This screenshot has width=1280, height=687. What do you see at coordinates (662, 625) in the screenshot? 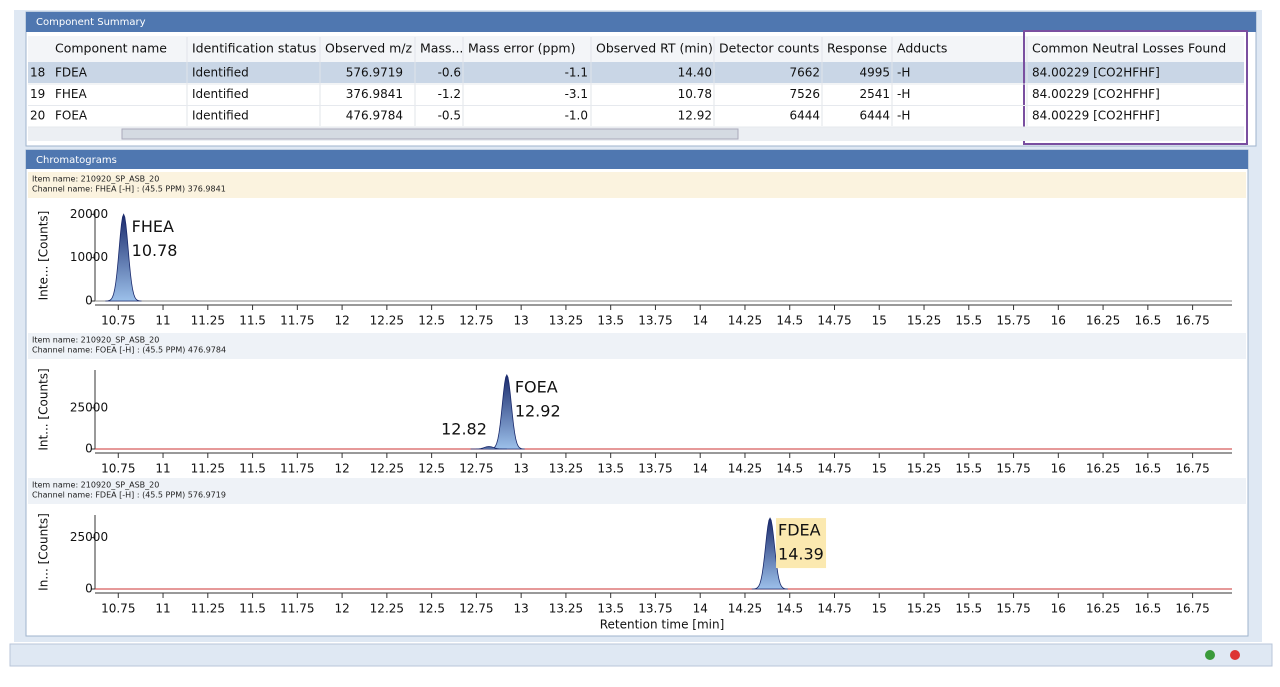
I see `x-axis-label: Retention time [min]` at bounding box center [662, 625].